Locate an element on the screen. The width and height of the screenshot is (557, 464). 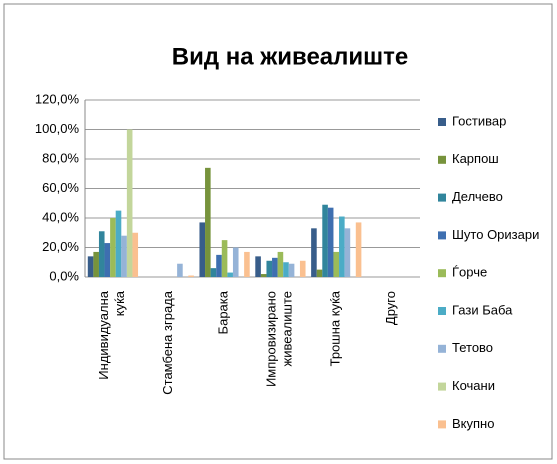
y-tick-label: 120,0% is located at coordinates (57, 98).